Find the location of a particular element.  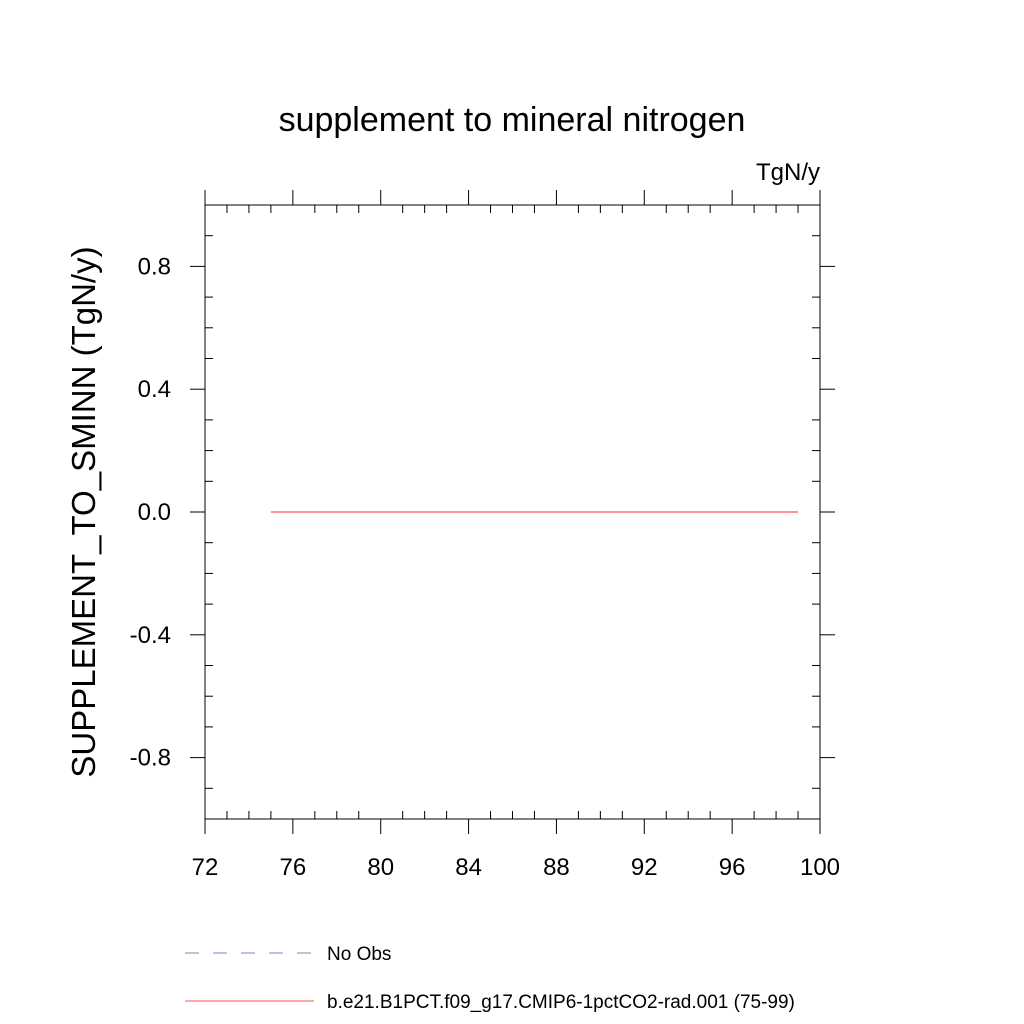

x-tick-label: 100 is located at coordinates (820, 867).